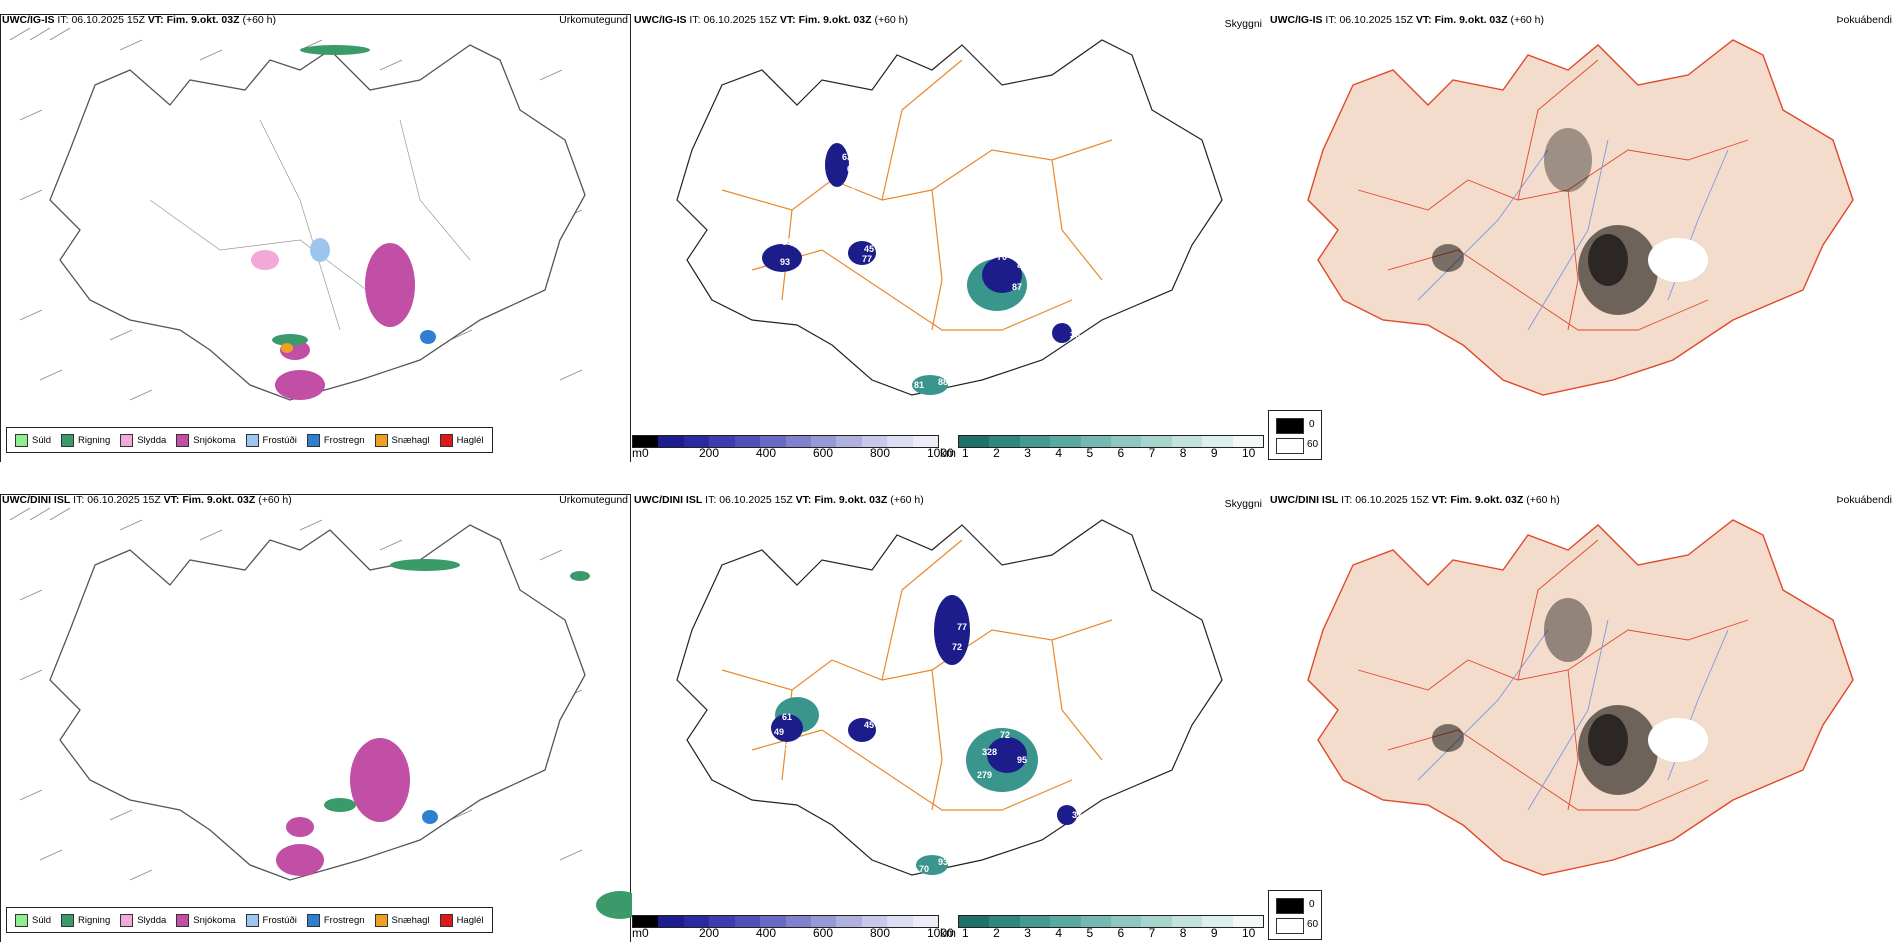 Image resolution: width=1900 pixels, height=950 pixels. Describe the element at coordinates (206, 440) in the screenshot. I see `legend-item: Snjókoma` at that location.